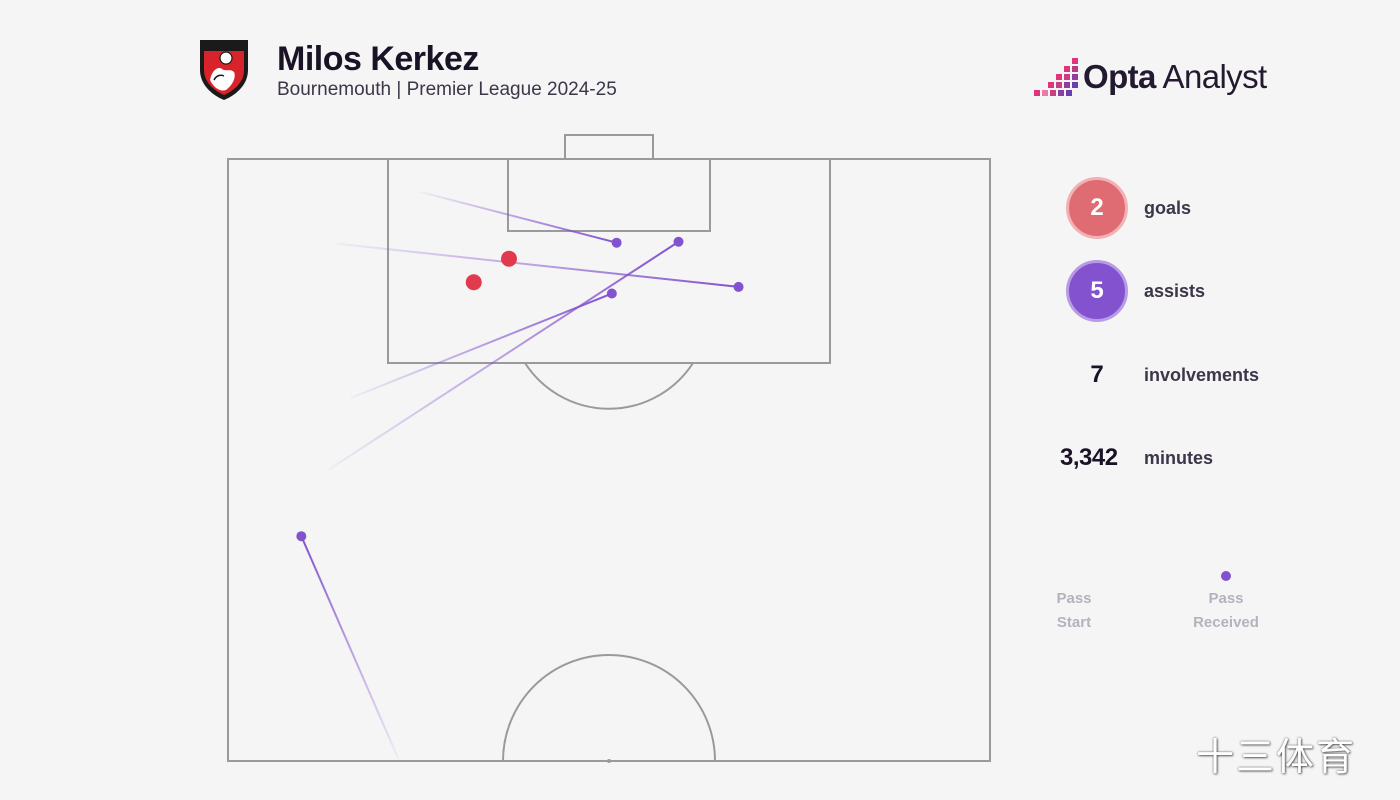 Image resolution: width=1400 pixels, height=800 pixels. Describe the element at coordinates (609, 386) in the screenshot. I see `penalty-arc` at that location.